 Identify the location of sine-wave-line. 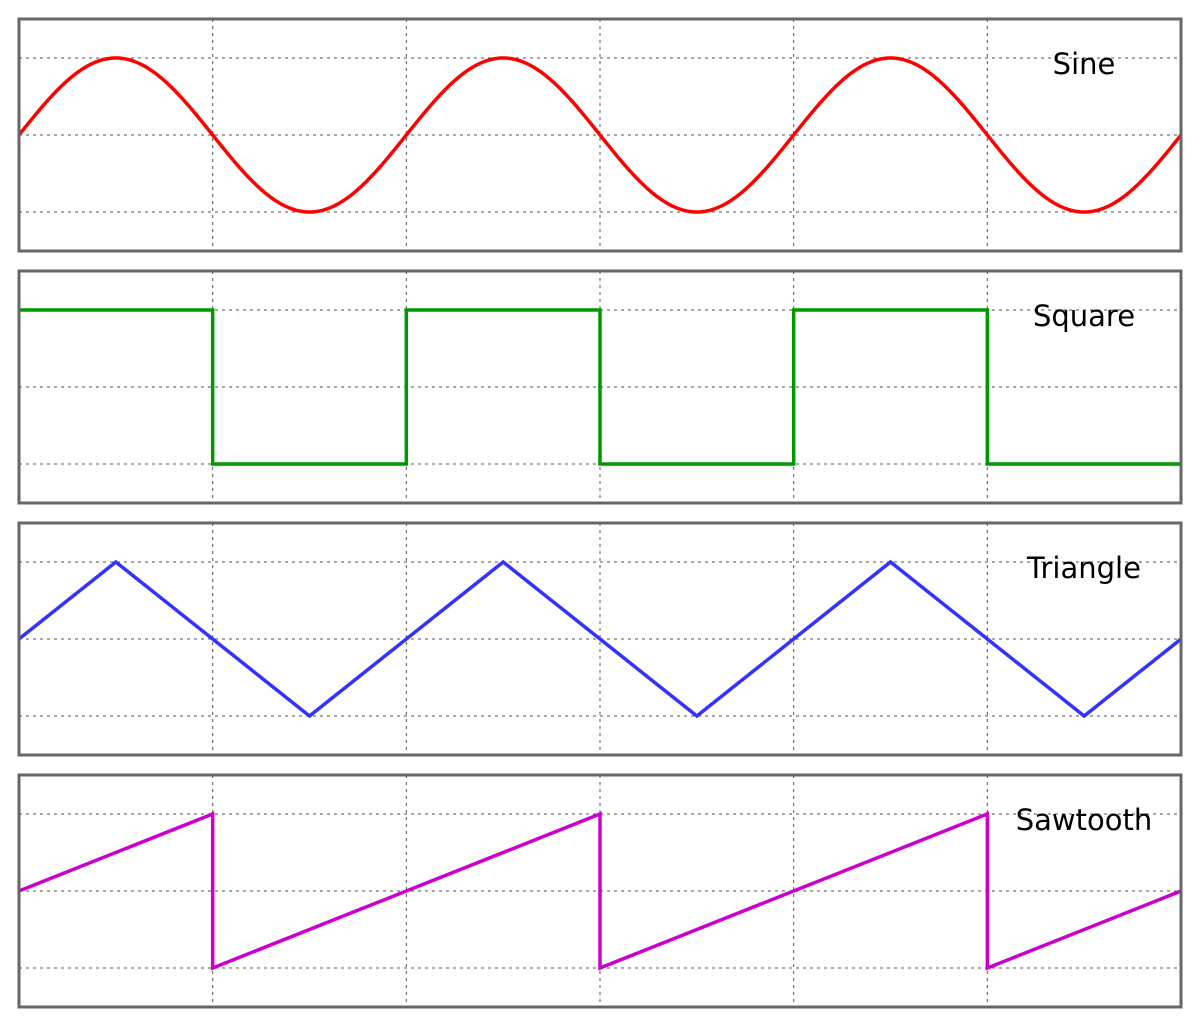
(600, 135).